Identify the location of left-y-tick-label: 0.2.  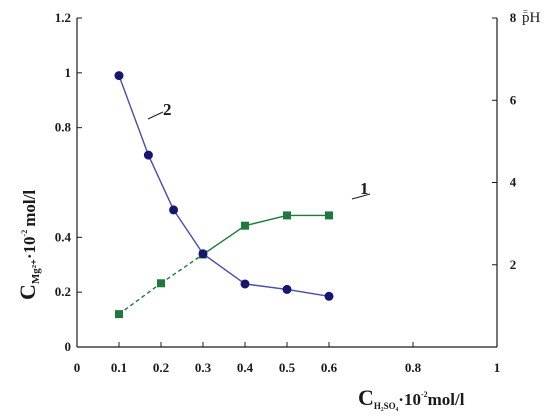
(63, 291).